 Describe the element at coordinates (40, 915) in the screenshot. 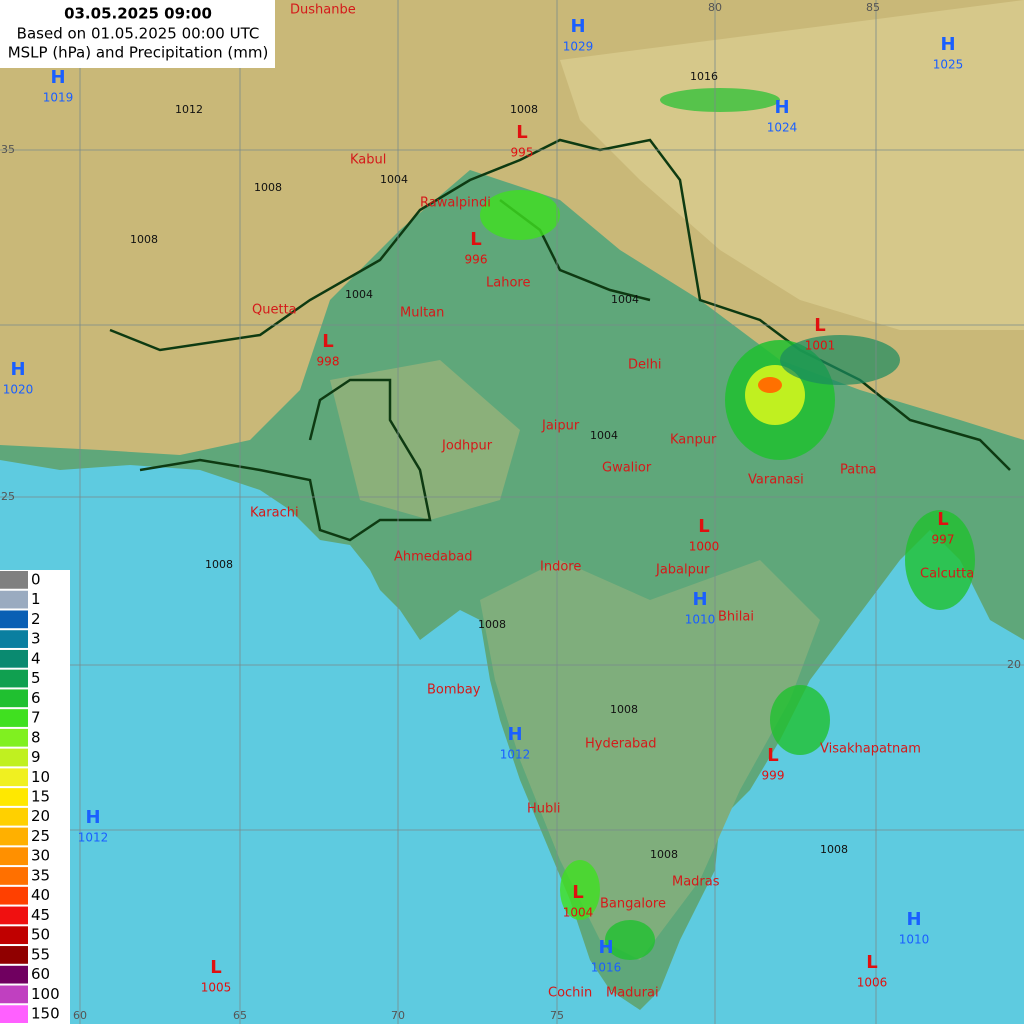

I see `legend-label: 45` at that location.